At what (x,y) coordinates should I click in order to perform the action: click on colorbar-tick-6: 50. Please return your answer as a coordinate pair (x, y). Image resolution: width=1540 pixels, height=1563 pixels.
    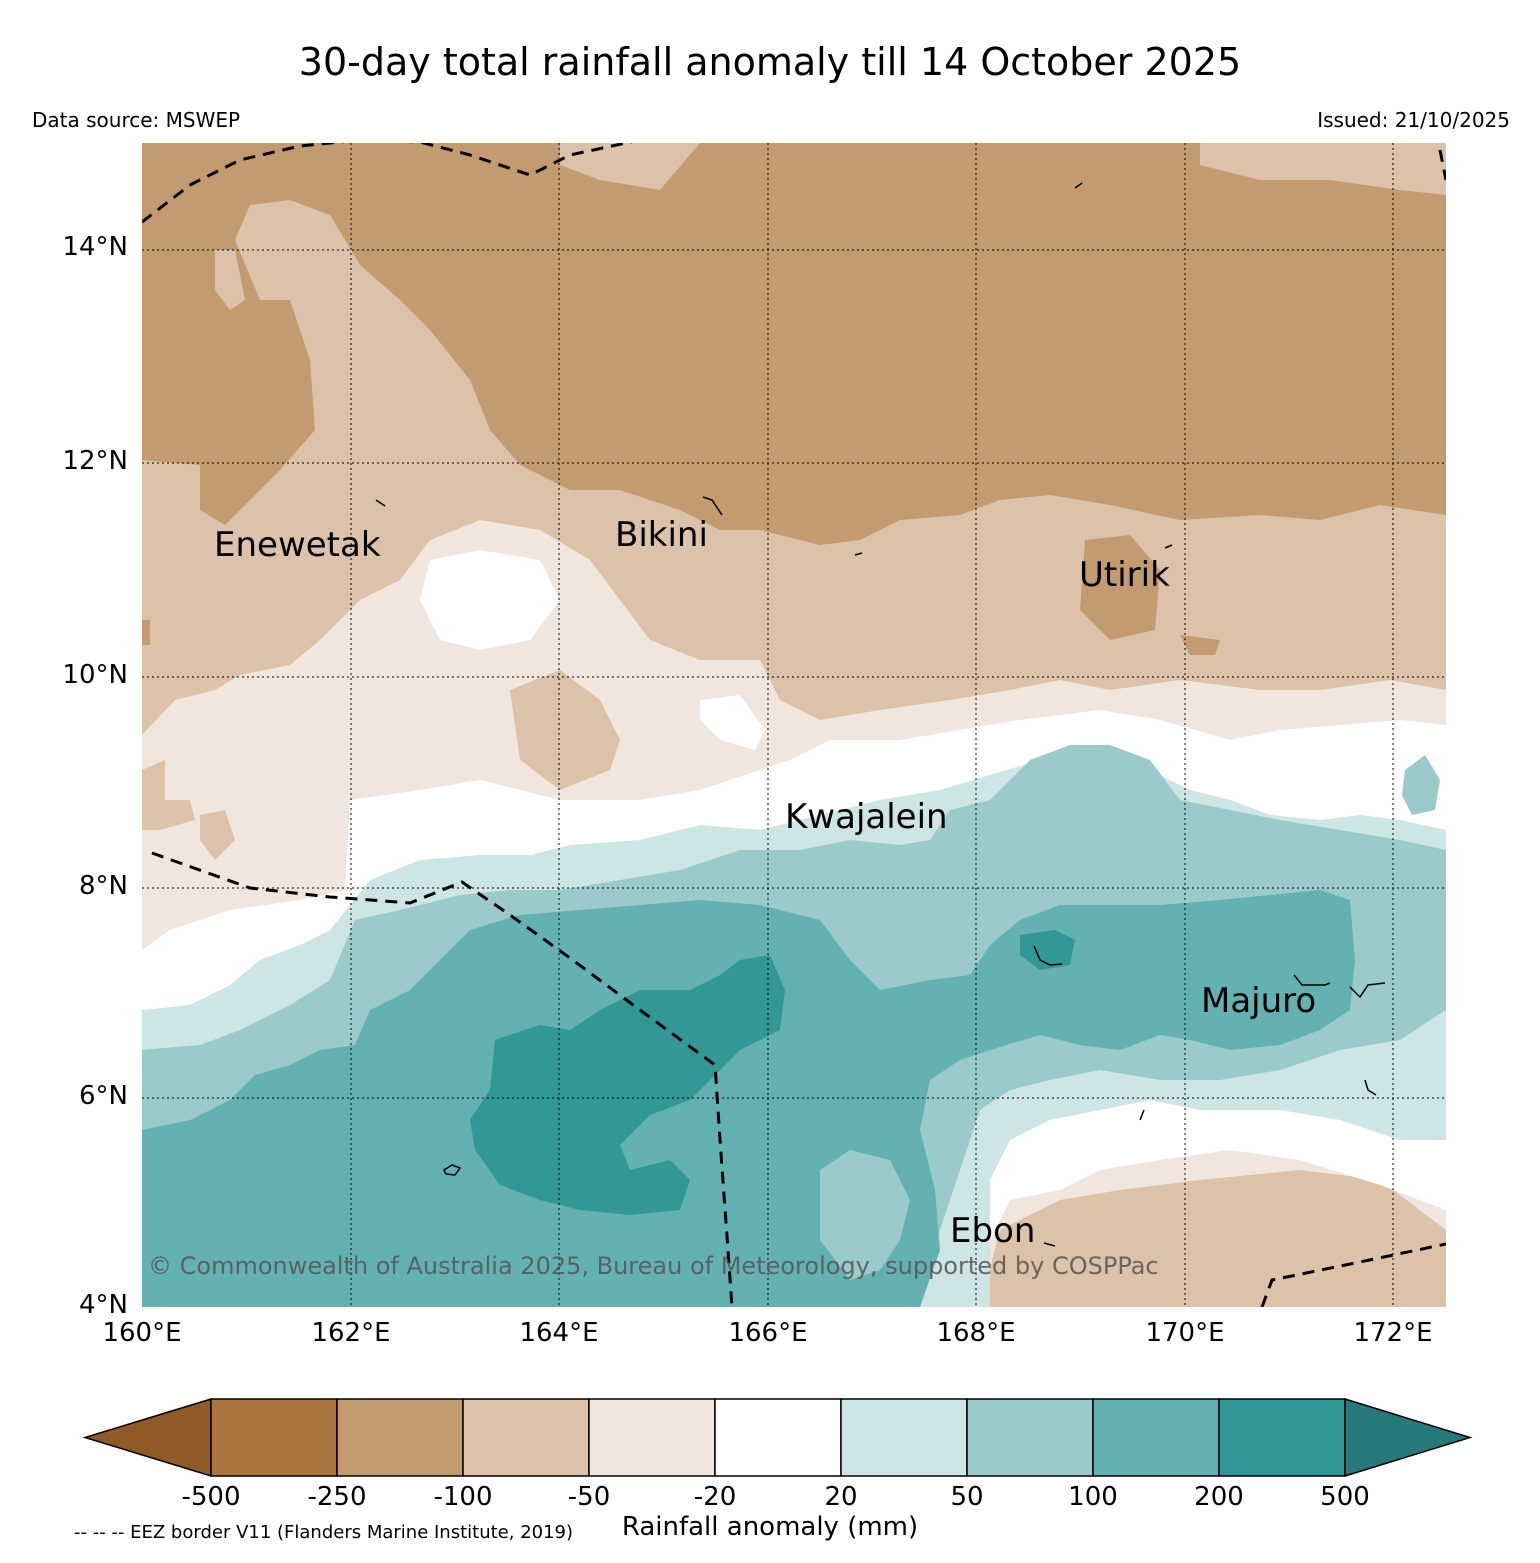
    Looking at the image, I should click on (967, 1497).